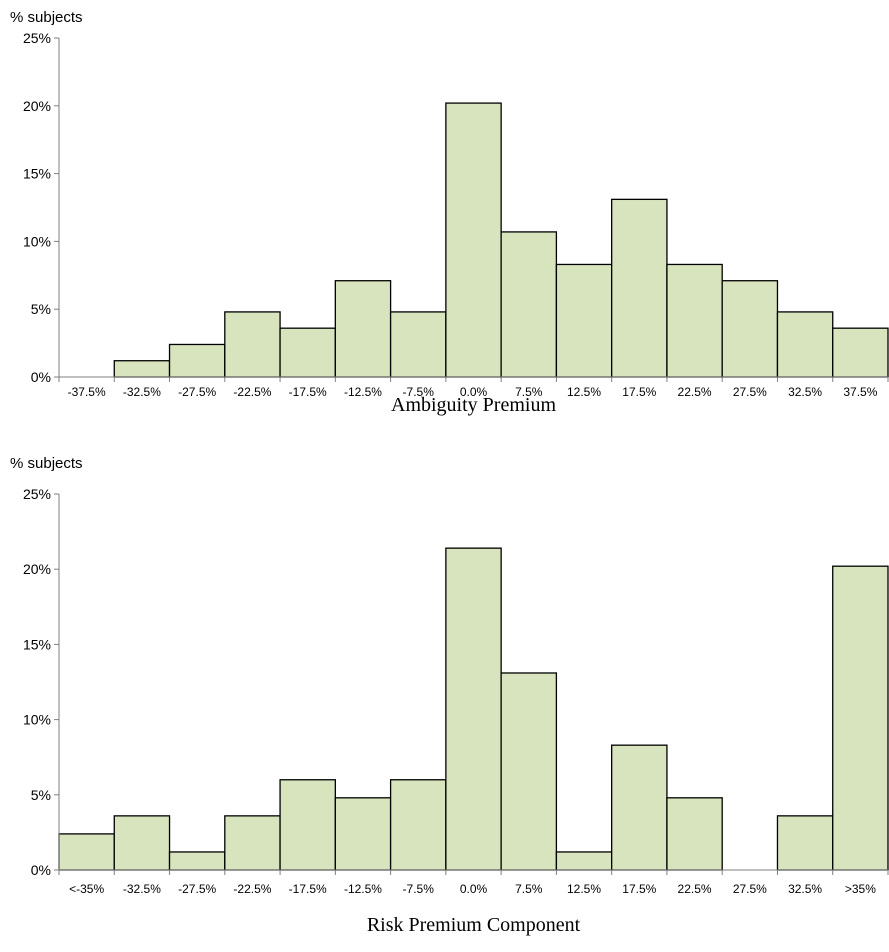 This screenshot has height=952, width=889. I want to click on x-axis-title: Ambiguity Premium, so click(473, 405).